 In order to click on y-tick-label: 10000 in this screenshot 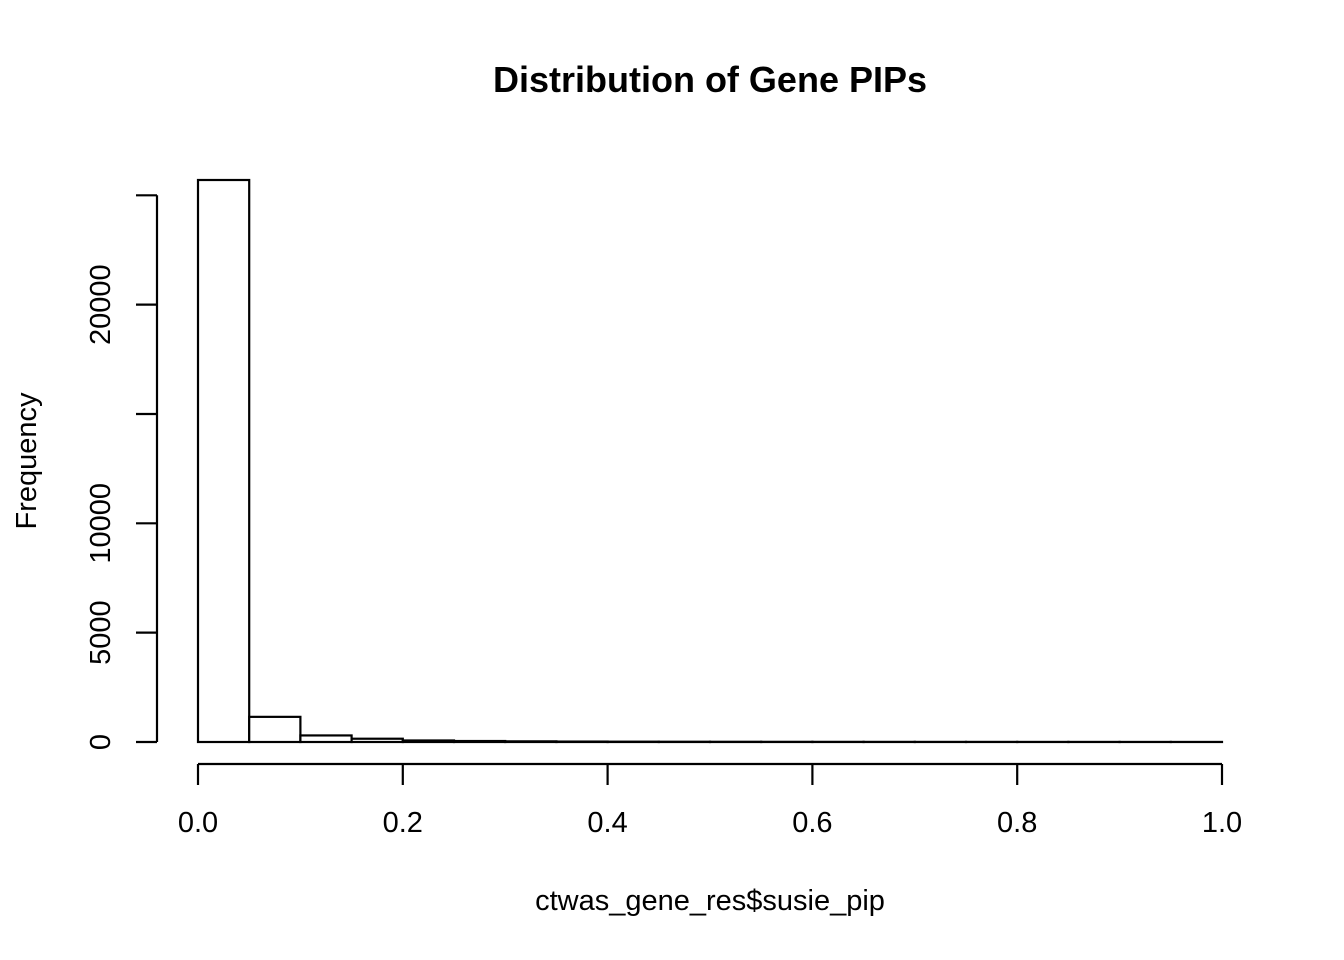, I will do `click(101, 523)`.